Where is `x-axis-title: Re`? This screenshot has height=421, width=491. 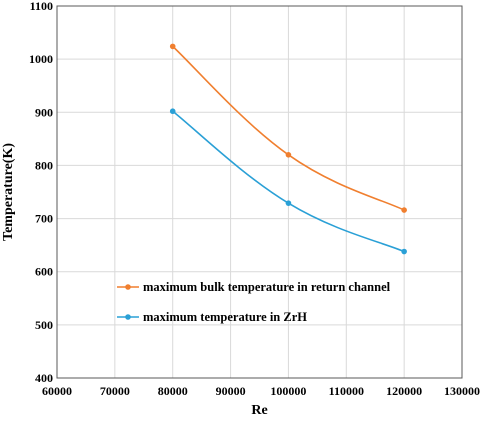 x-axis-title: Re is located at coordinates (259, 410).